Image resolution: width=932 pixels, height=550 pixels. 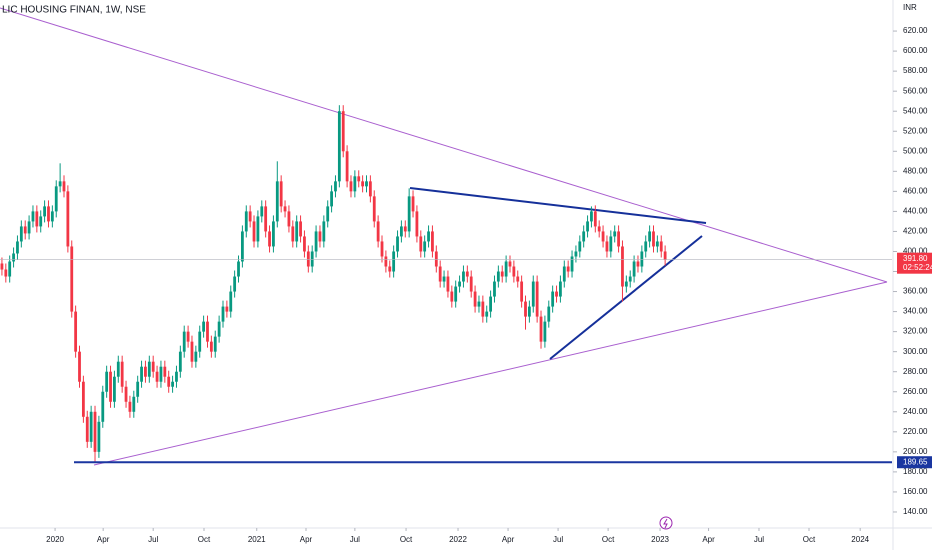 I want to click on y-tick-label: 160.00, so click(x=915, y=491).